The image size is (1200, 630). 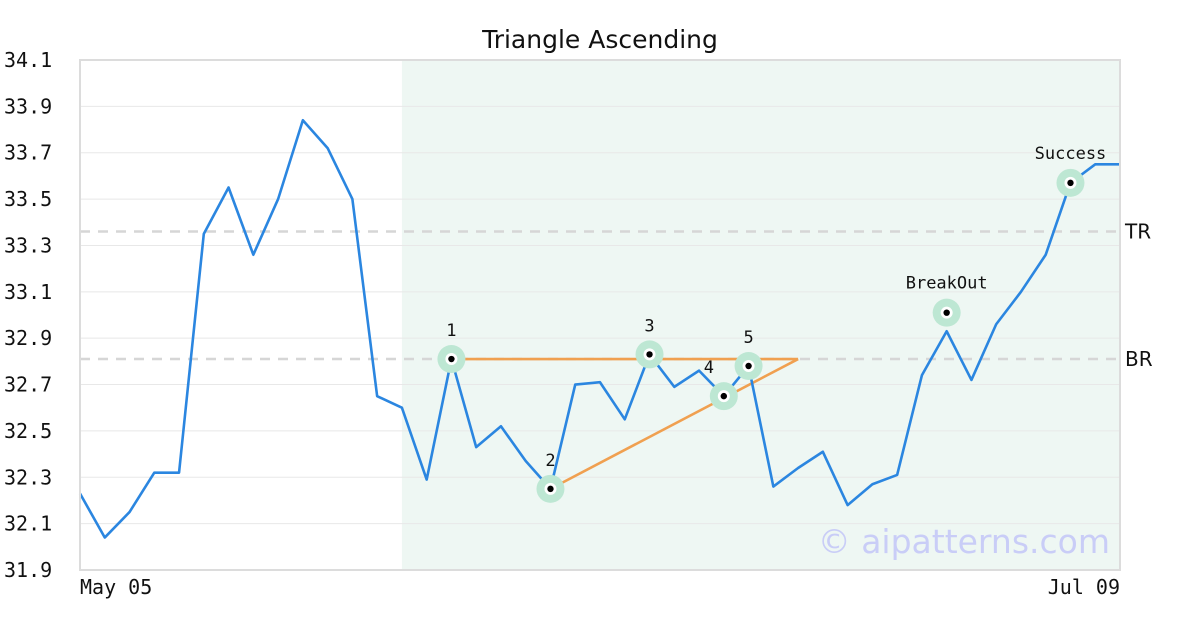 I want to click on marker-label: 5, so click(x=748, y=338).